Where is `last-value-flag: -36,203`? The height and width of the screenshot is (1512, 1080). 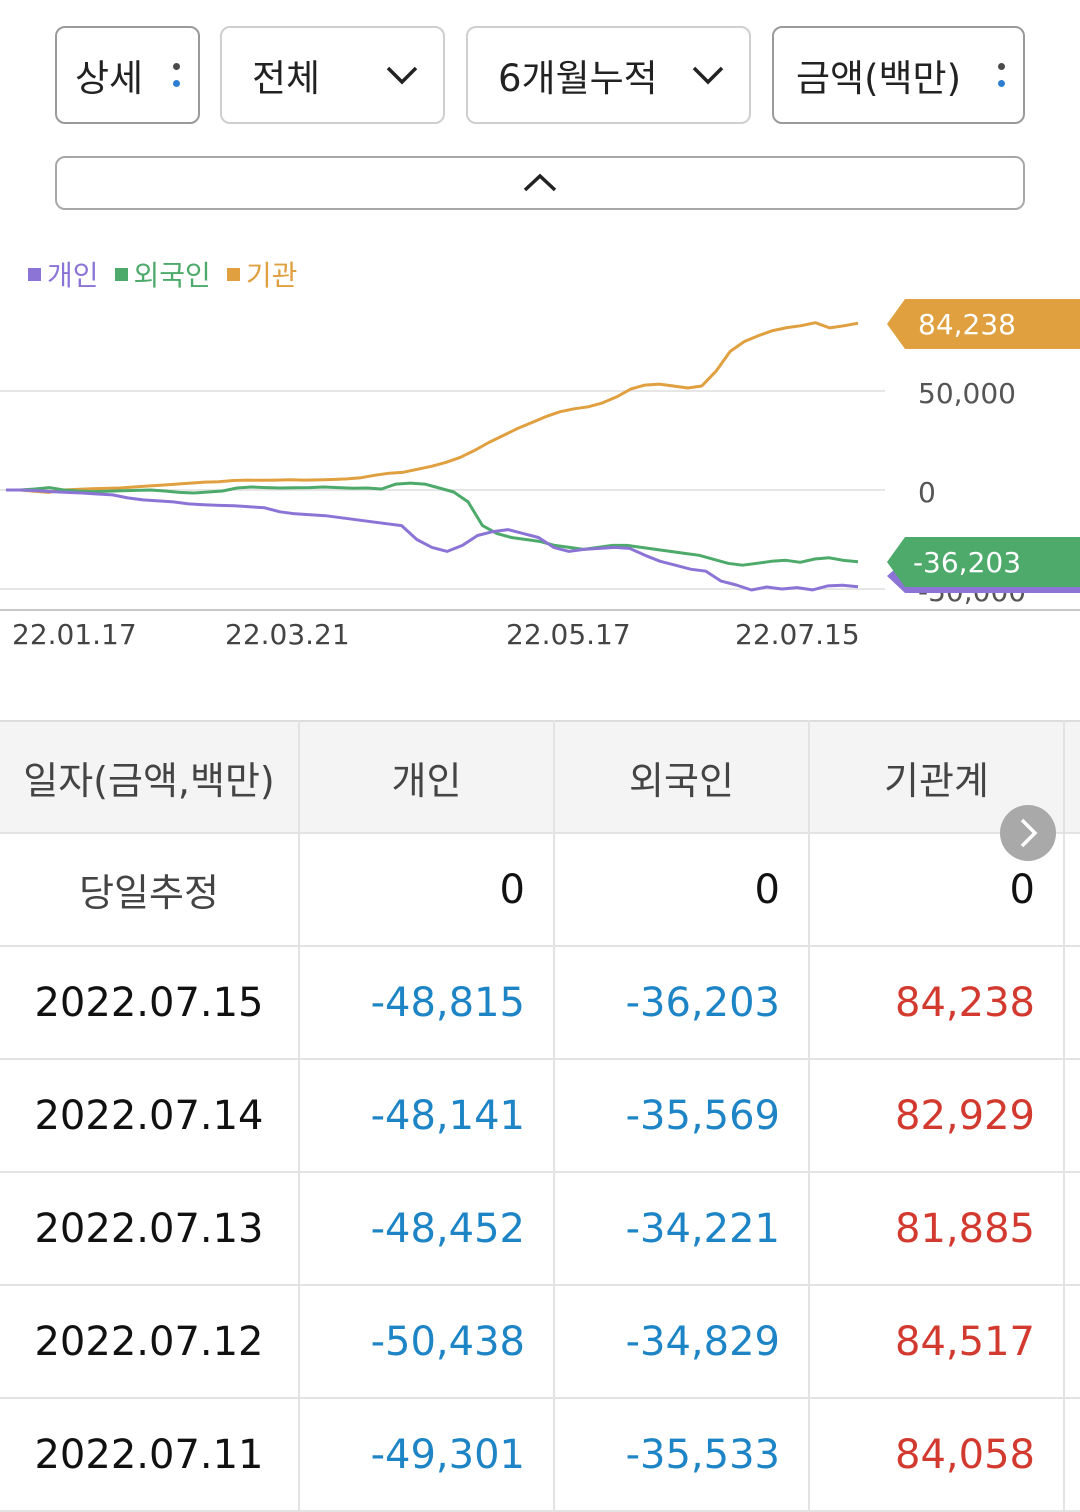 last-value-flag: -36,203 is located at coordinates (983, 562).